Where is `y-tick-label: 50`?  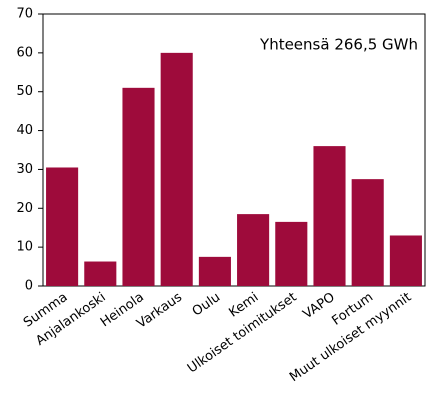
y-tick-label: 50 is located at coordinates (24, 91).